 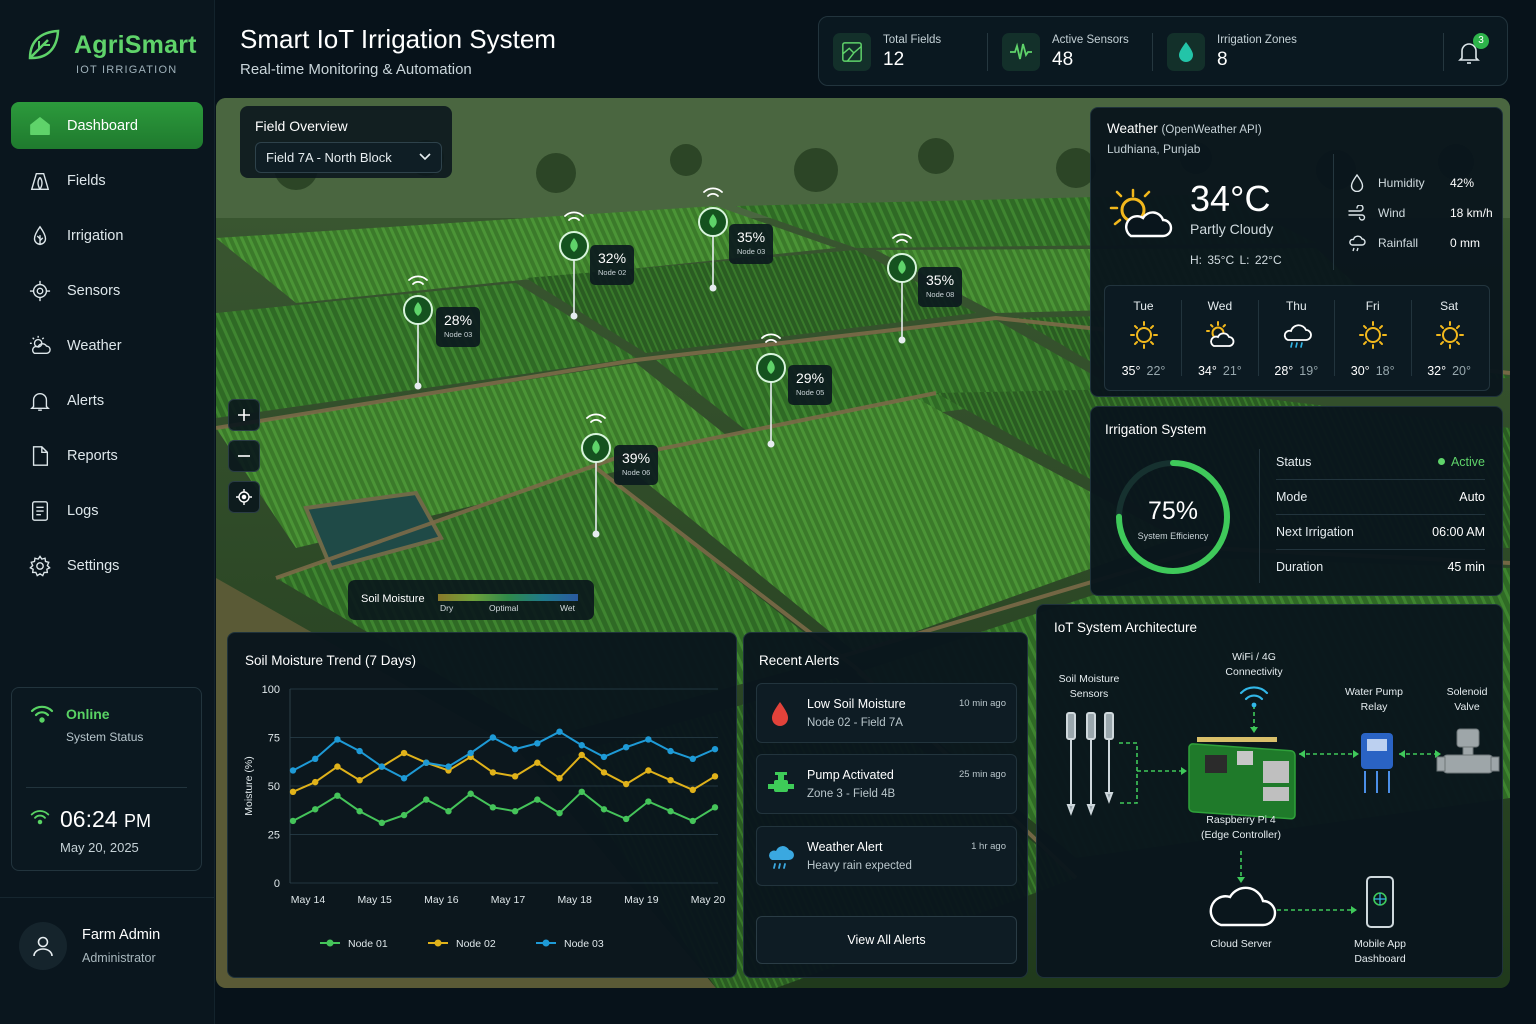 I want to click on forecast-day: Wed 34° 21°, so click(x=1219, y=338).